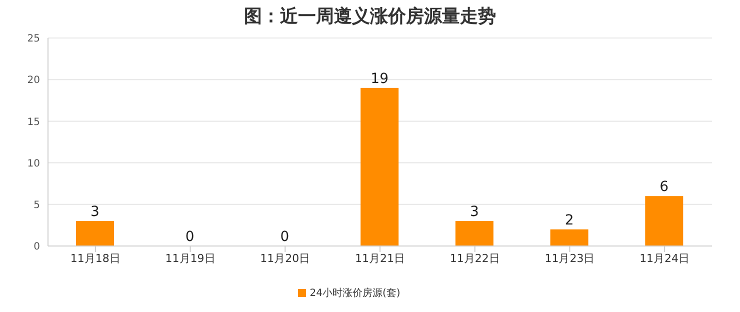 This screenshot has height=312, width=740. Describe the element at coordinates (569, 220) in the screenshot. I see `data-label: 2` at that location.